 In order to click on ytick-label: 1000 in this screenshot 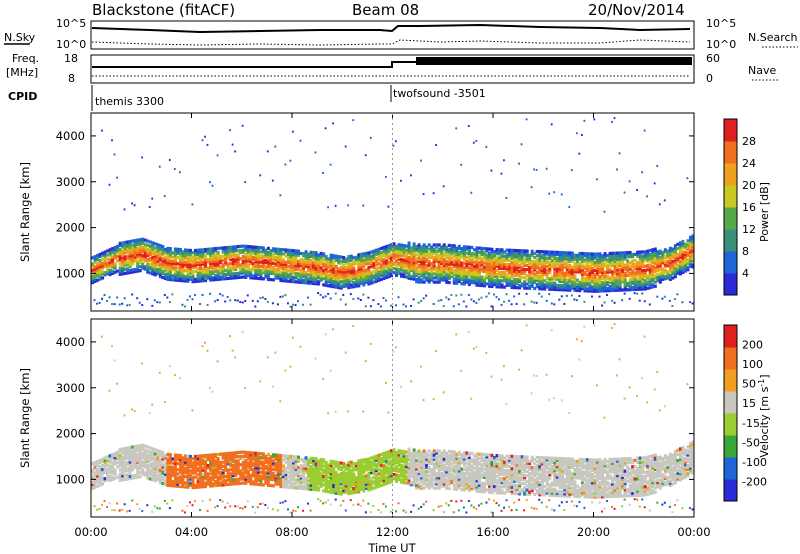, I will do `click(70, 273)`.